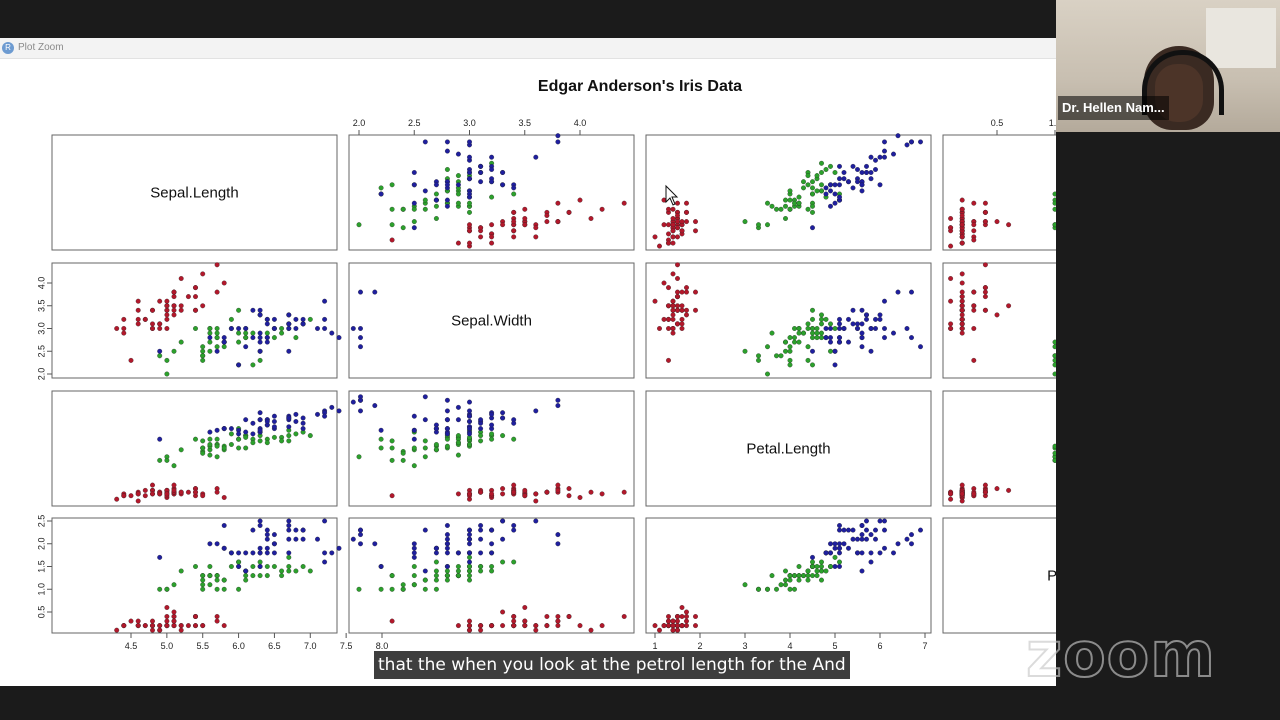  What do you see at coordinates (41, 351) in the screenshot?
I see `left-axis-sepal-width-tick-label: 2.5` at bounding box center [41, 351].